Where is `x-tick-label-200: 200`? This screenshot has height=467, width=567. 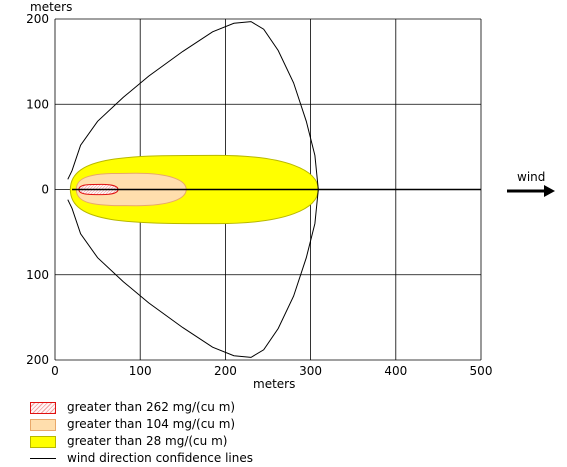 x-tick-label-200: 200 is located at coordinates (225, 371).